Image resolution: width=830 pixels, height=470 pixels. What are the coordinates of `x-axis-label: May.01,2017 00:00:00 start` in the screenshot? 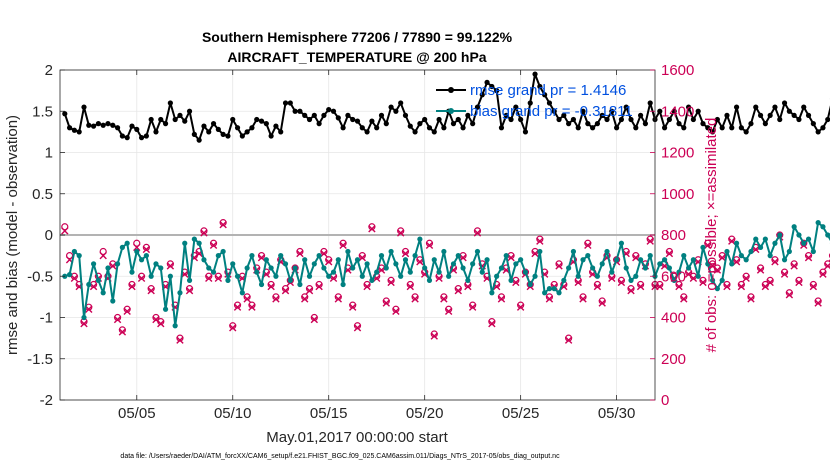 It's located at (357, 437).